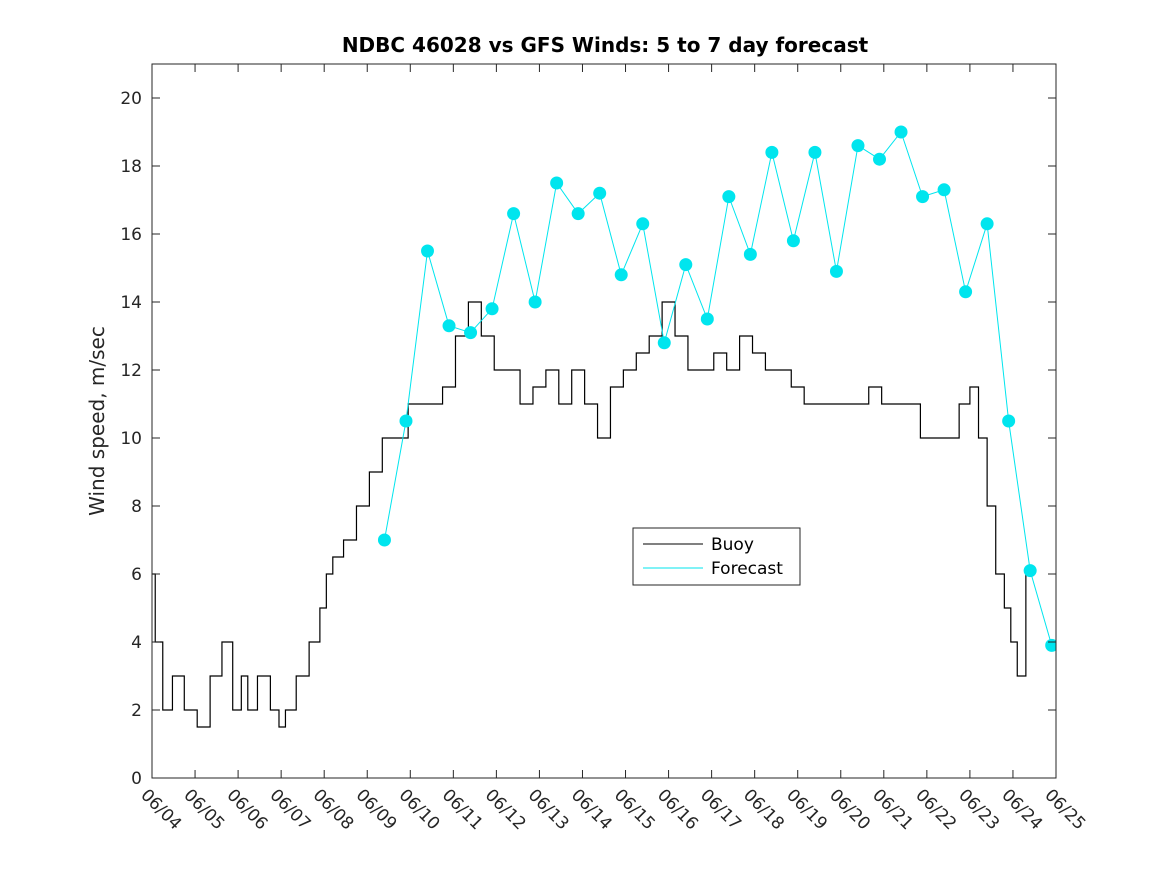 Image resolution: width=1167 pixels, height=875 pixels. I want to click on y-tick-label: 10, so click(131, 439).